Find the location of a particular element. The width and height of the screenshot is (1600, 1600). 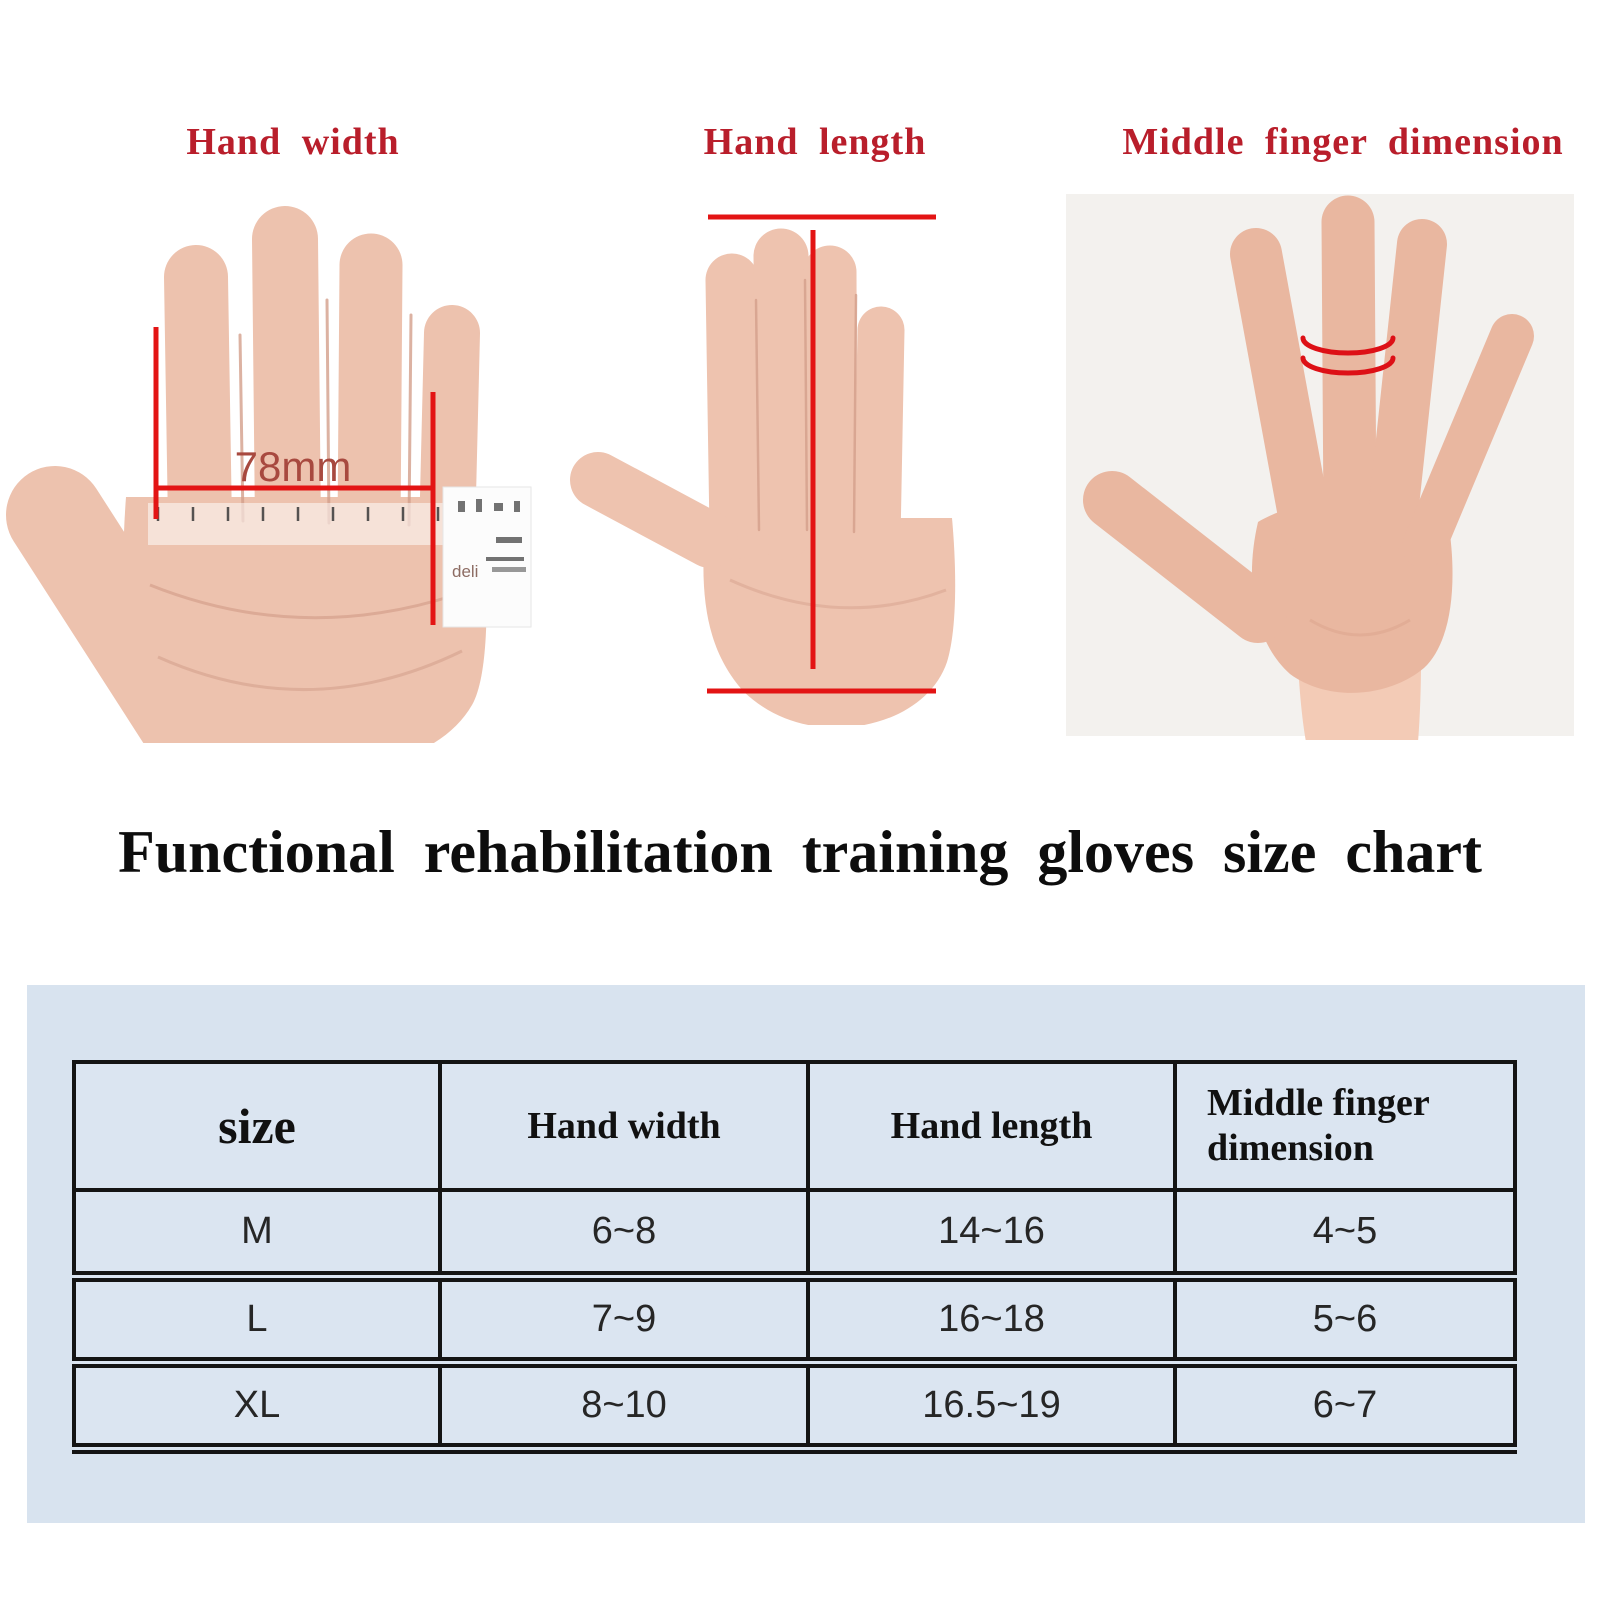

hand-length-illustration is located at coordinates (763, 469).